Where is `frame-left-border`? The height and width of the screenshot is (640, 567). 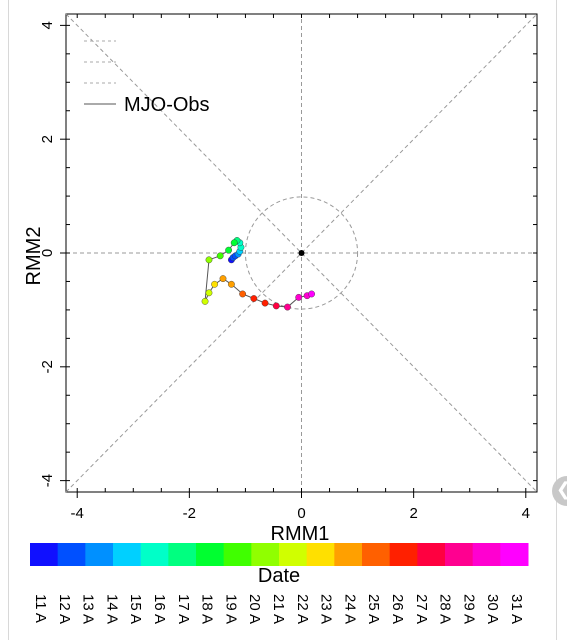
frame-left-border is located at coordinates (8, 320).